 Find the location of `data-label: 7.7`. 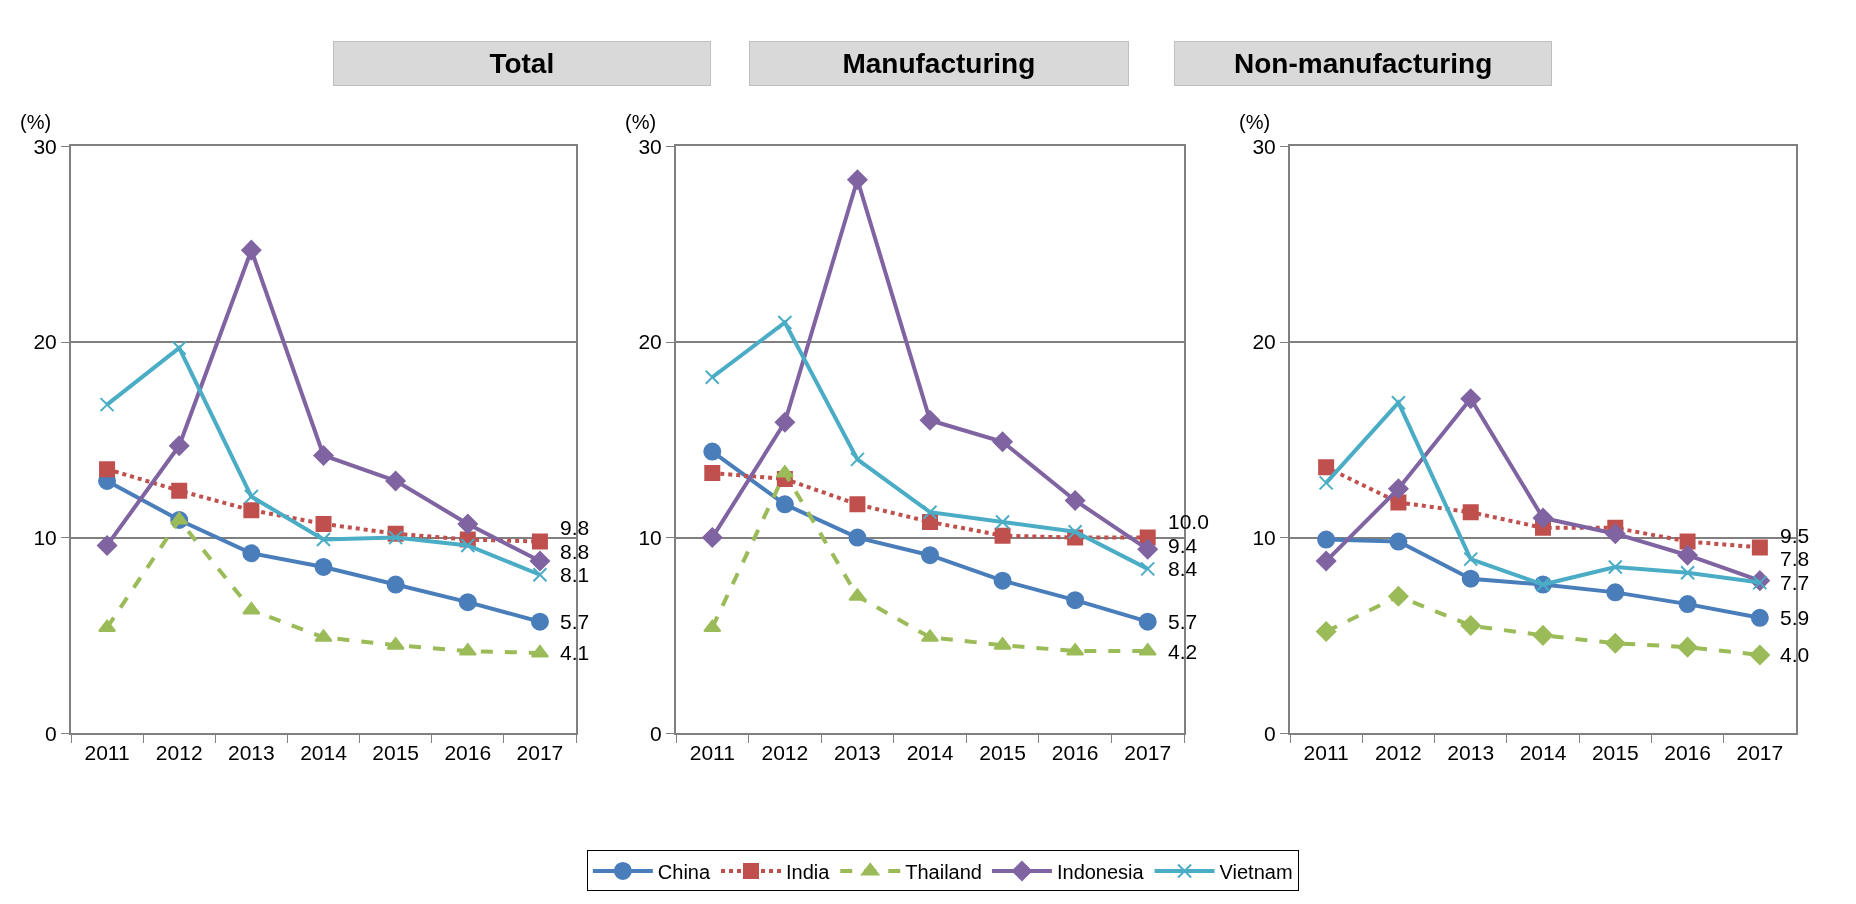

data-label: 7.7 is located at coordinates (1795, 582).